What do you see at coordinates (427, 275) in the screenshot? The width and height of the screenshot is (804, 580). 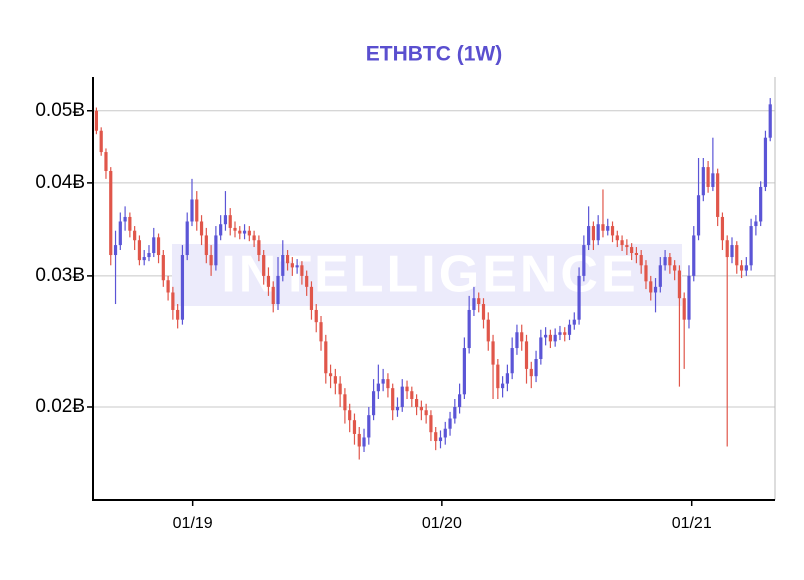 I see `watermark-band` at bounding box center [427, 275].